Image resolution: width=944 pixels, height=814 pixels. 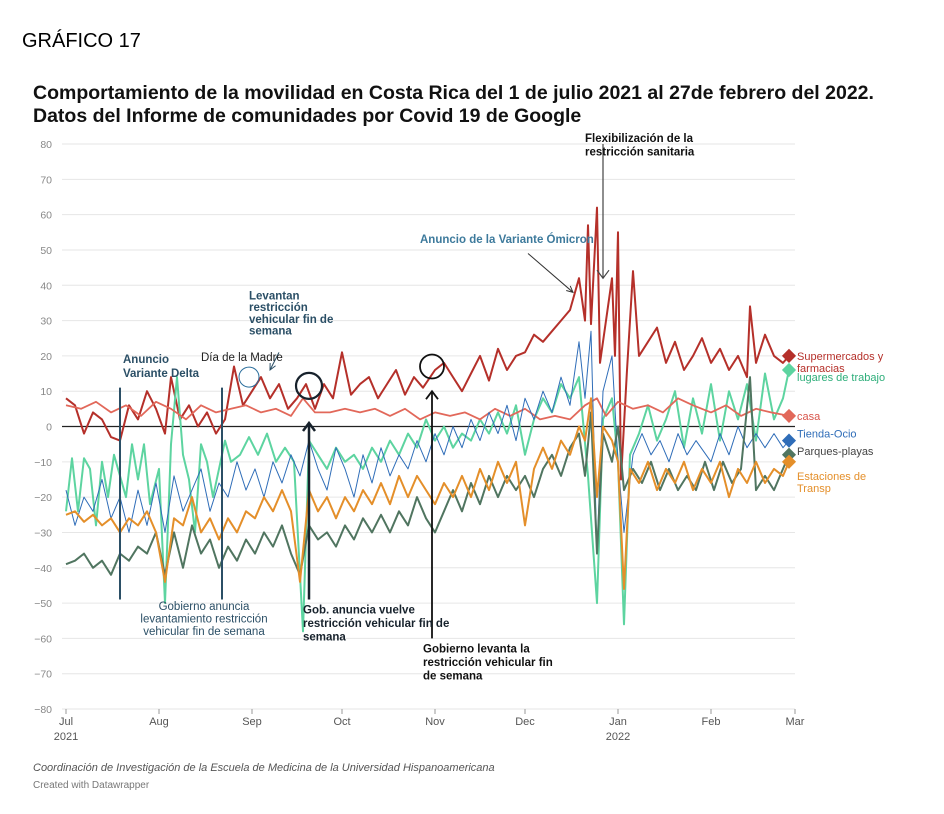 I want to click on x-tick-year-label: 2022, so click(x=618, y=737).